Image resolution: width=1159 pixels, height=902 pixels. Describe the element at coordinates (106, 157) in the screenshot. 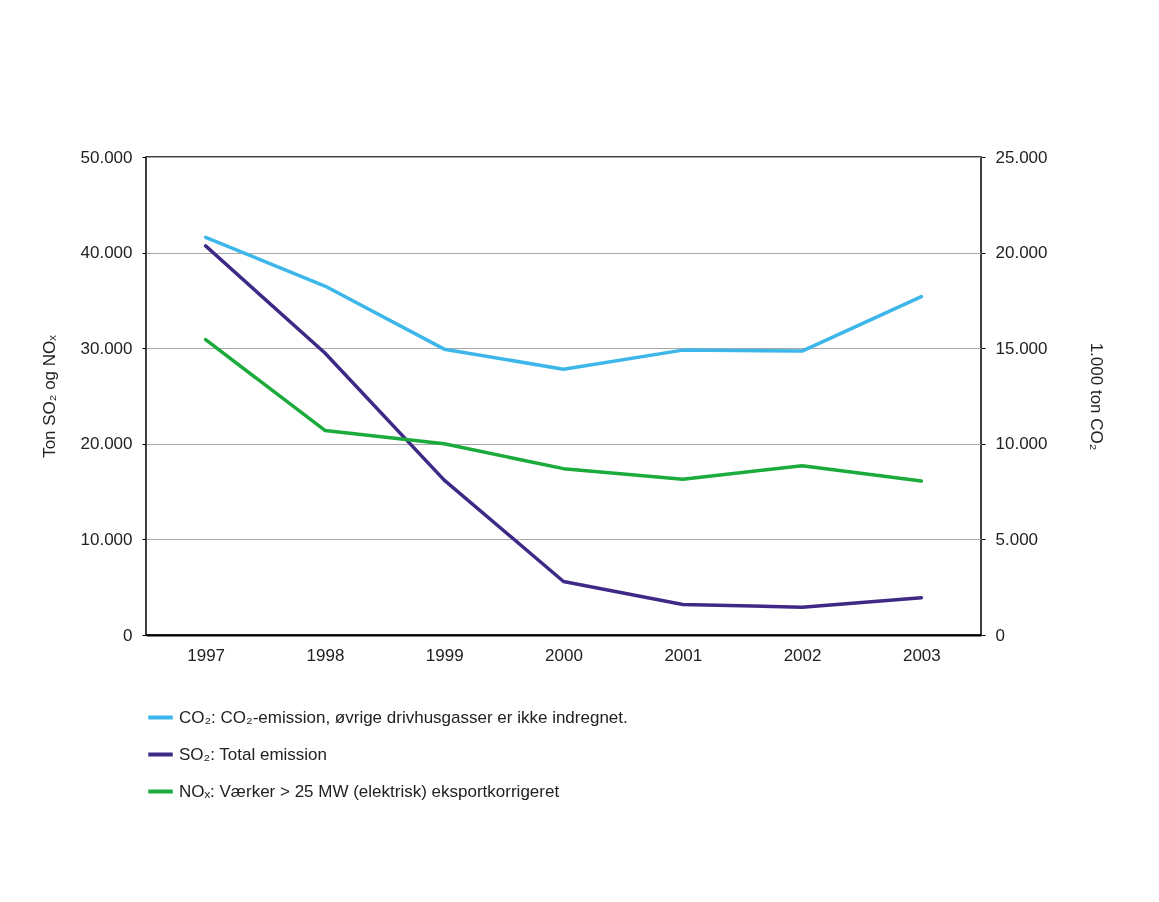

I see `y-tick-label: 50.000` at that location.